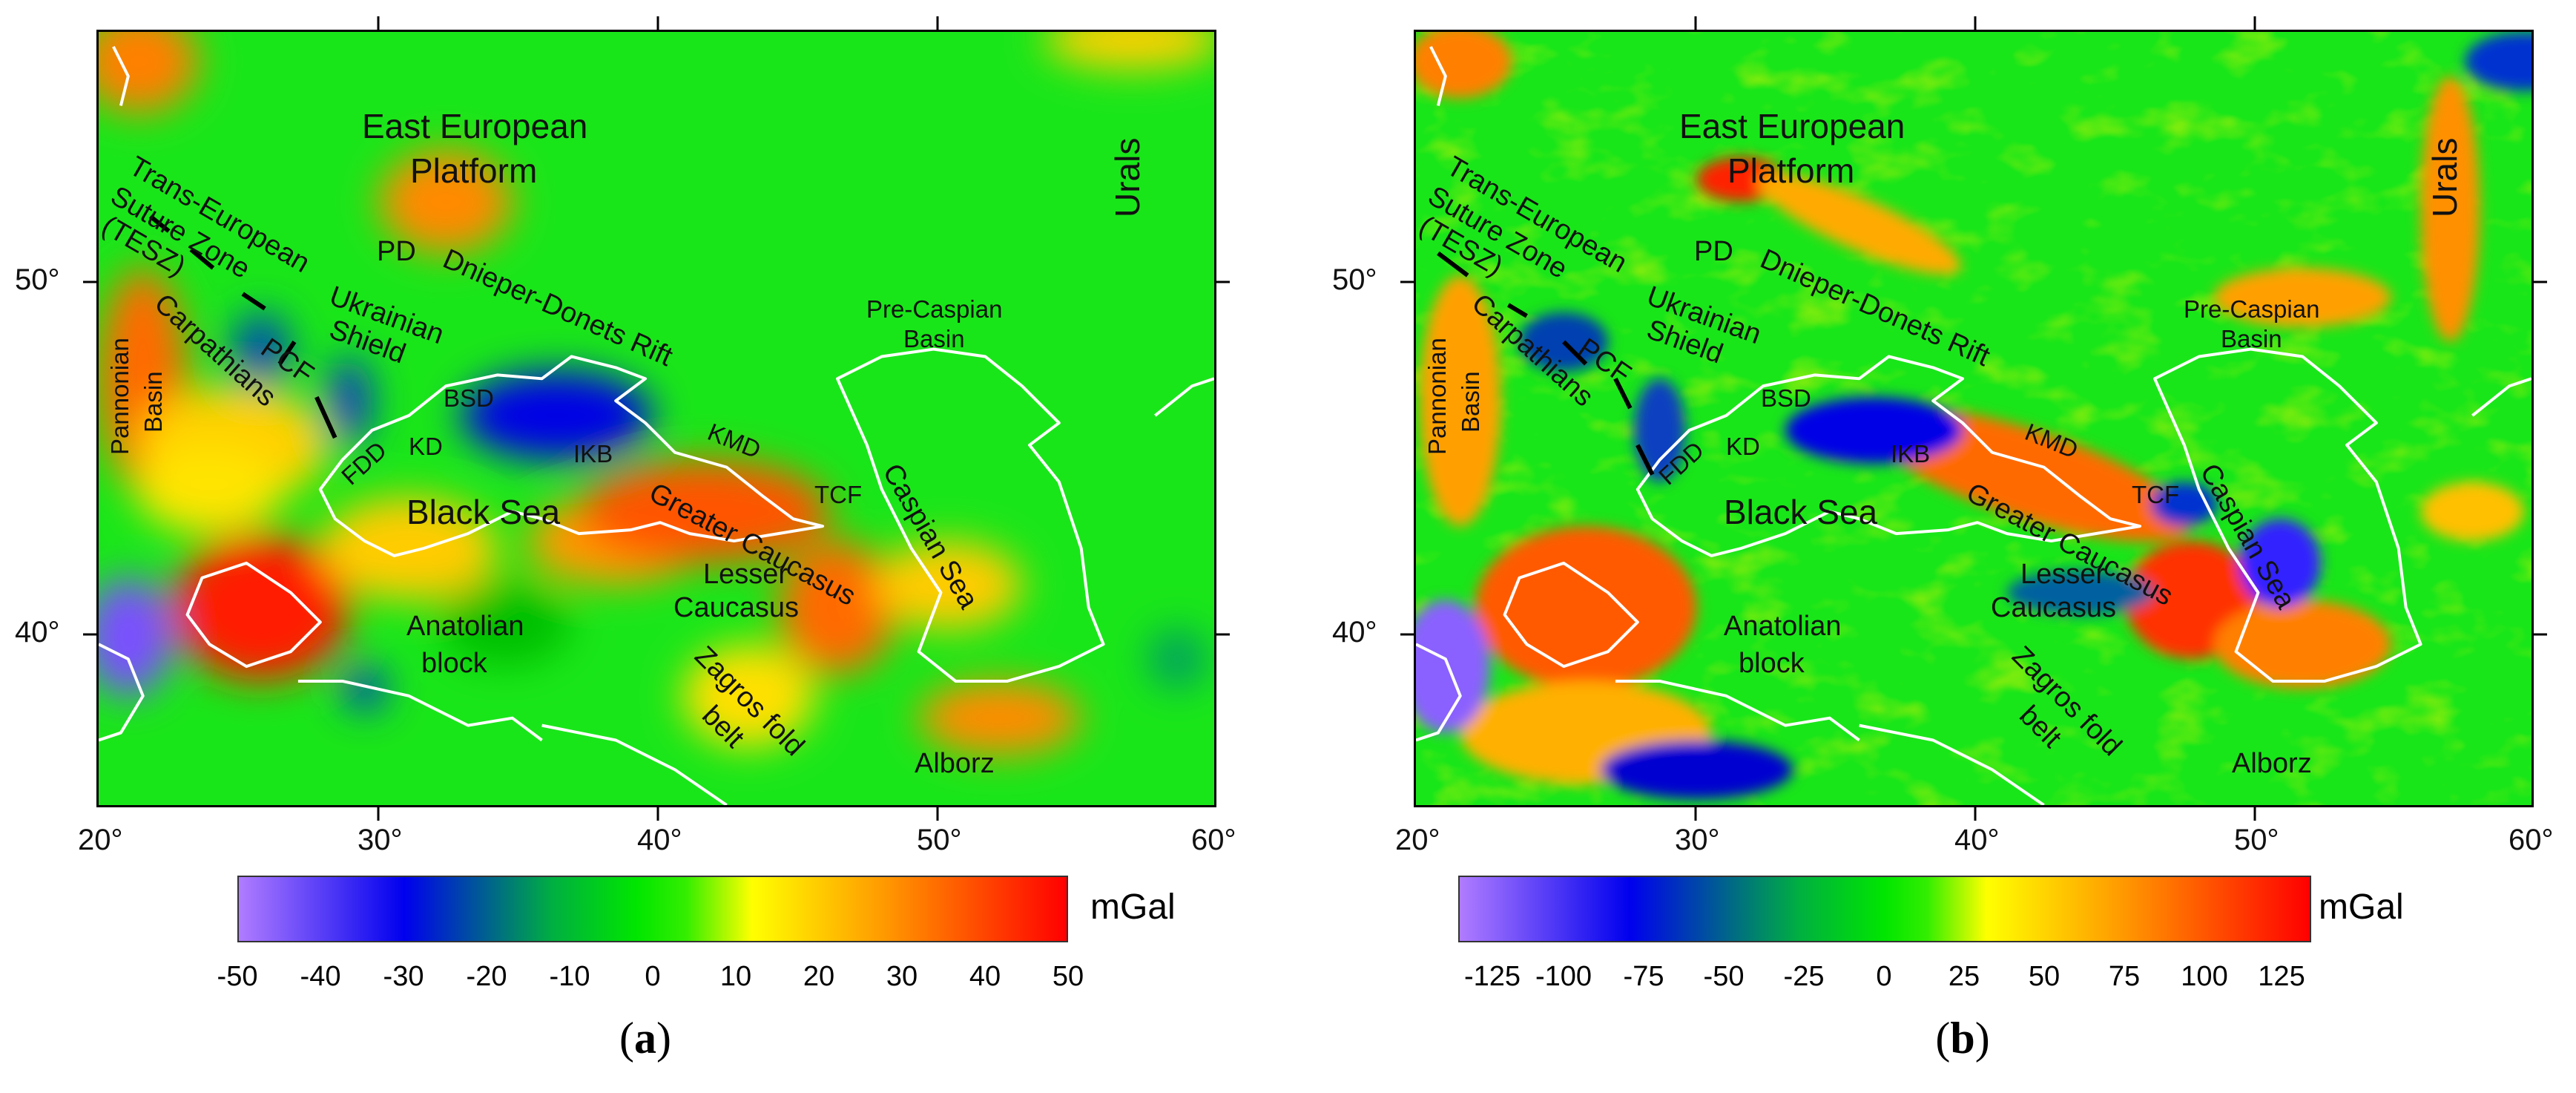 The height and width of the screenshot is (1093, 2576). What do you see at coordinates (1644, 976) in the screenshot?
I see `cb-tick: -75` at bounding box center [1644, 976].